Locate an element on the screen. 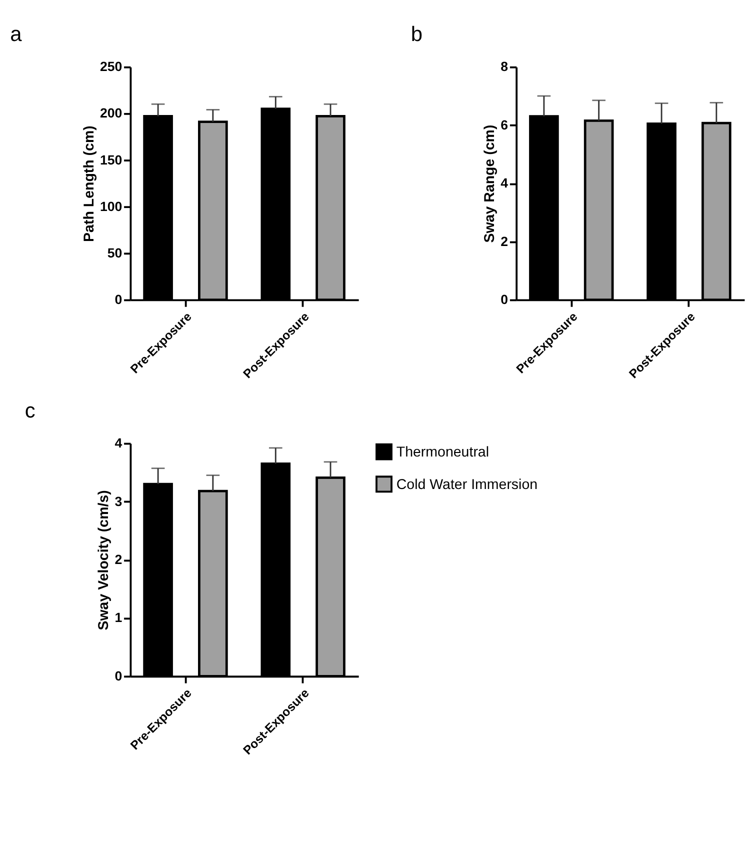  legend-label: Cold Water Immersion is located at coordinates (467, 484).